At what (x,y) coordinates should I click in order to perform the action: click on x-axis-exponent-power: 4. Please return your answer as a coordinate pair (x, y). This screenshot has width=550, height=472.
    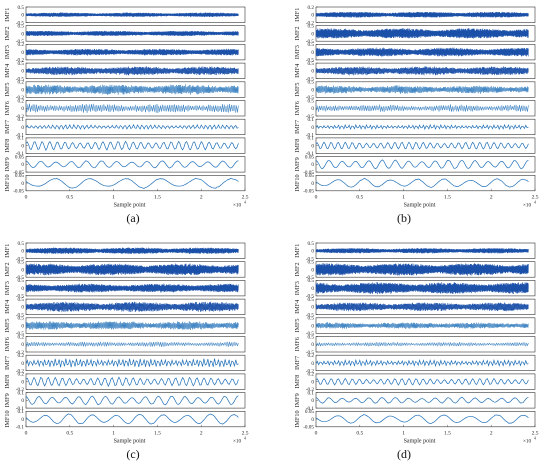
    Looking at the image, I should click on (535, 438).